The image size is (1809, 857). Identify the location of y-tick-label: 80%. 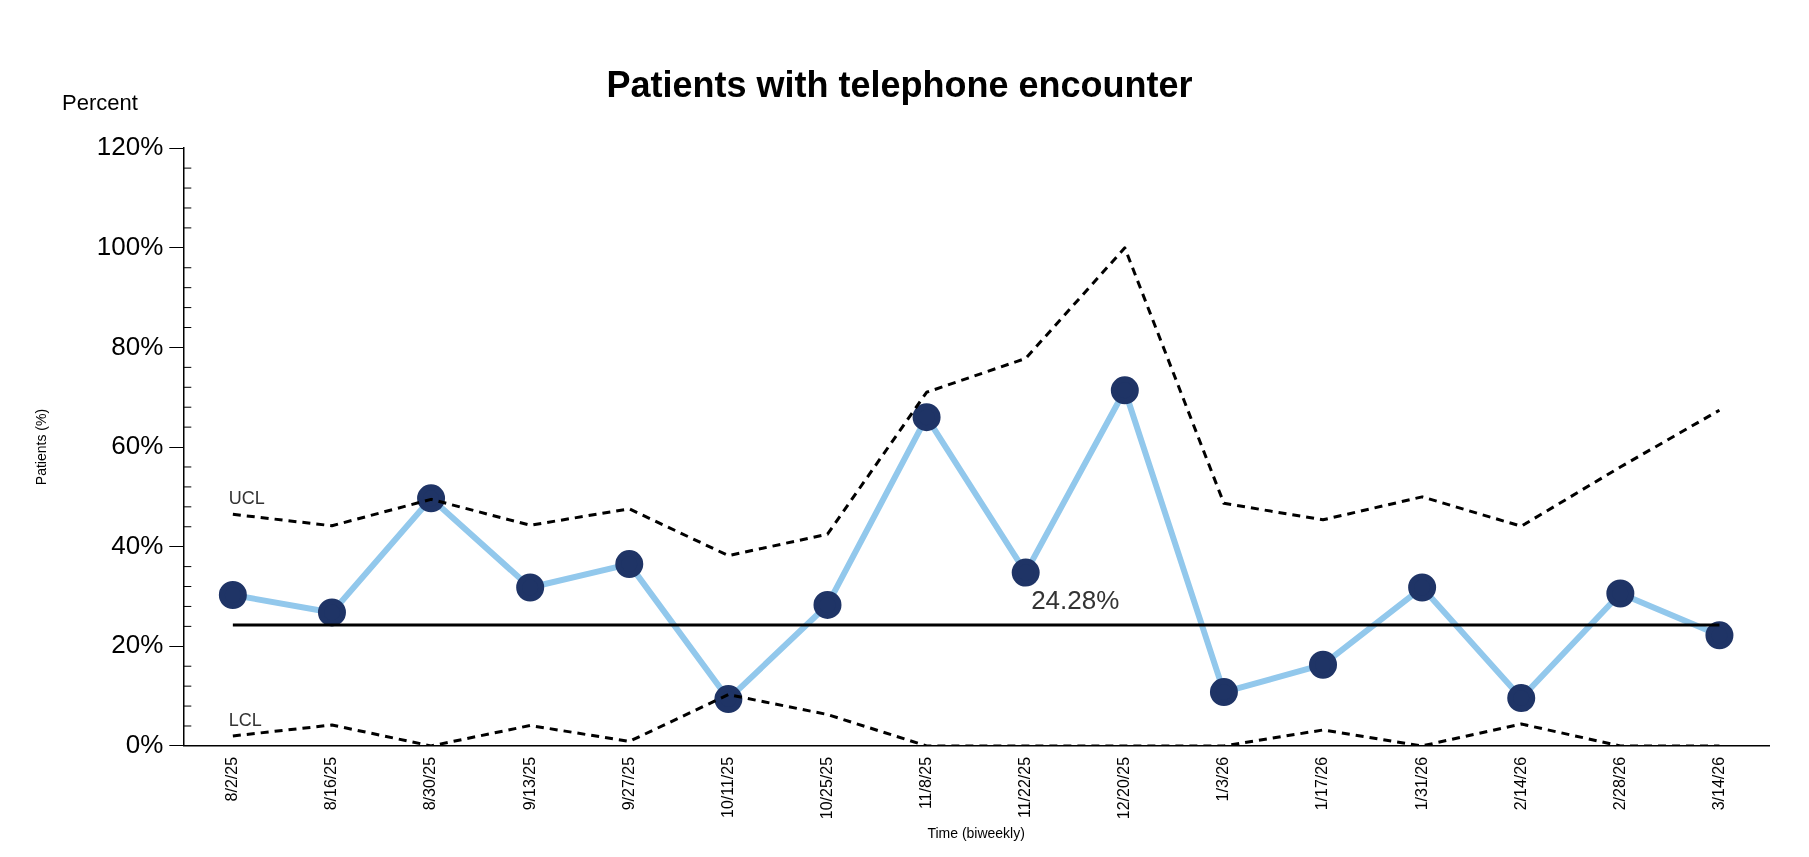
(137, 345).